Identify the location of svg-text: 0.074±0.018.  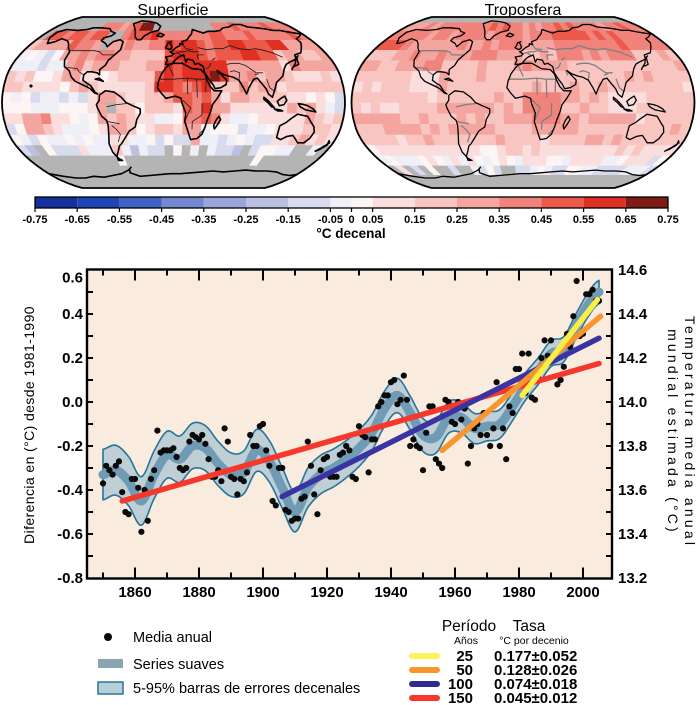
(535, 684).